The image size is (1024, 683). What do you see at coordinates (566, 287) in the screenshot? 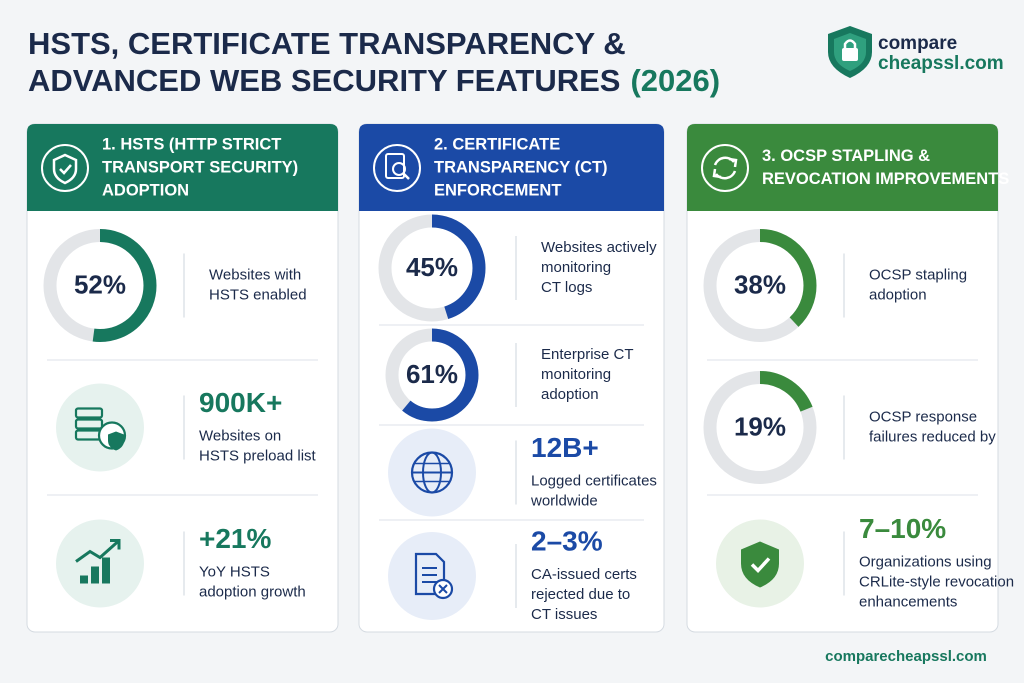
I see `stat-text: CT logs` at bounding box center [566, 287].